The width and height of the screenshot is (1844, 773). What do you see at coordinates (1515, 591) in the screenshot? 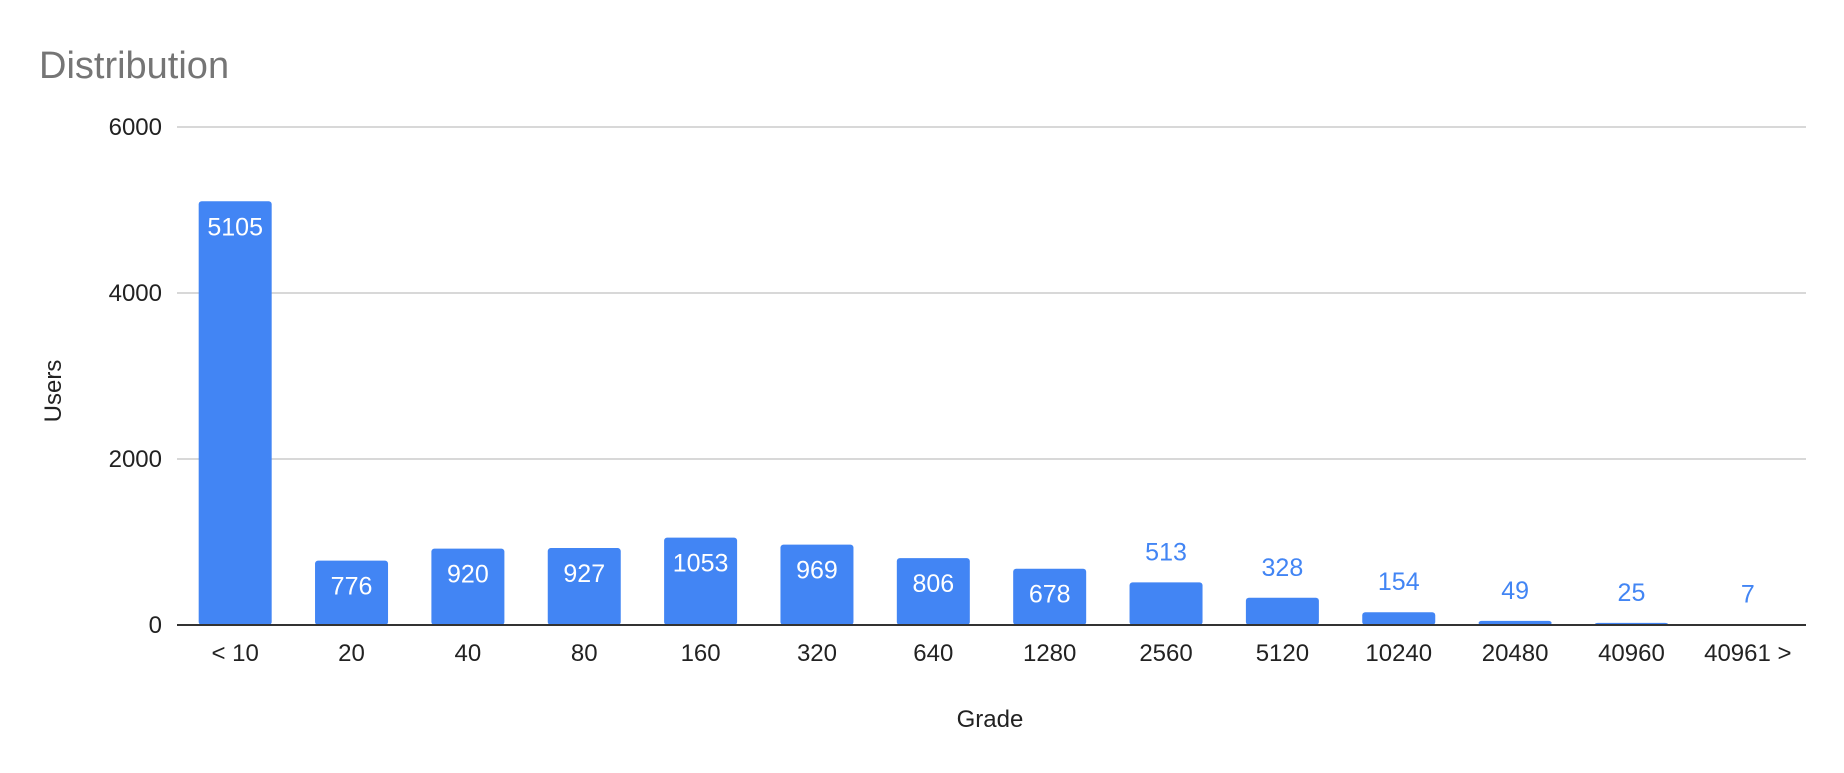
I see `data-label: 49` at bounding box center [1515, 591].